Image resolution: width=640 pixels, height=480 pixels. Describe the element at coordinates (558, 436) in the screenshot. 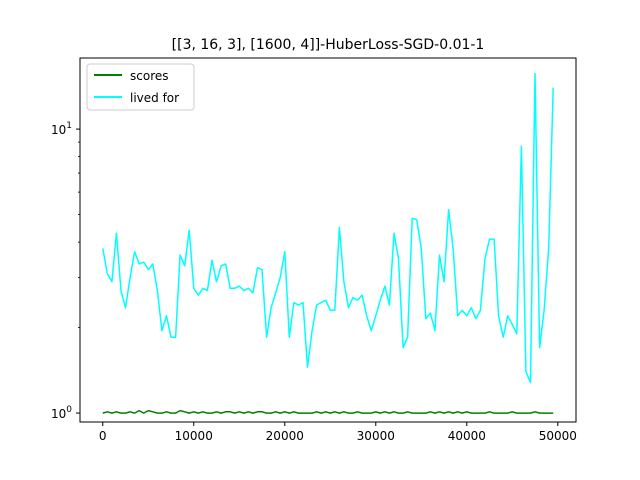

I see `x-tick-label: 50000` at that location.